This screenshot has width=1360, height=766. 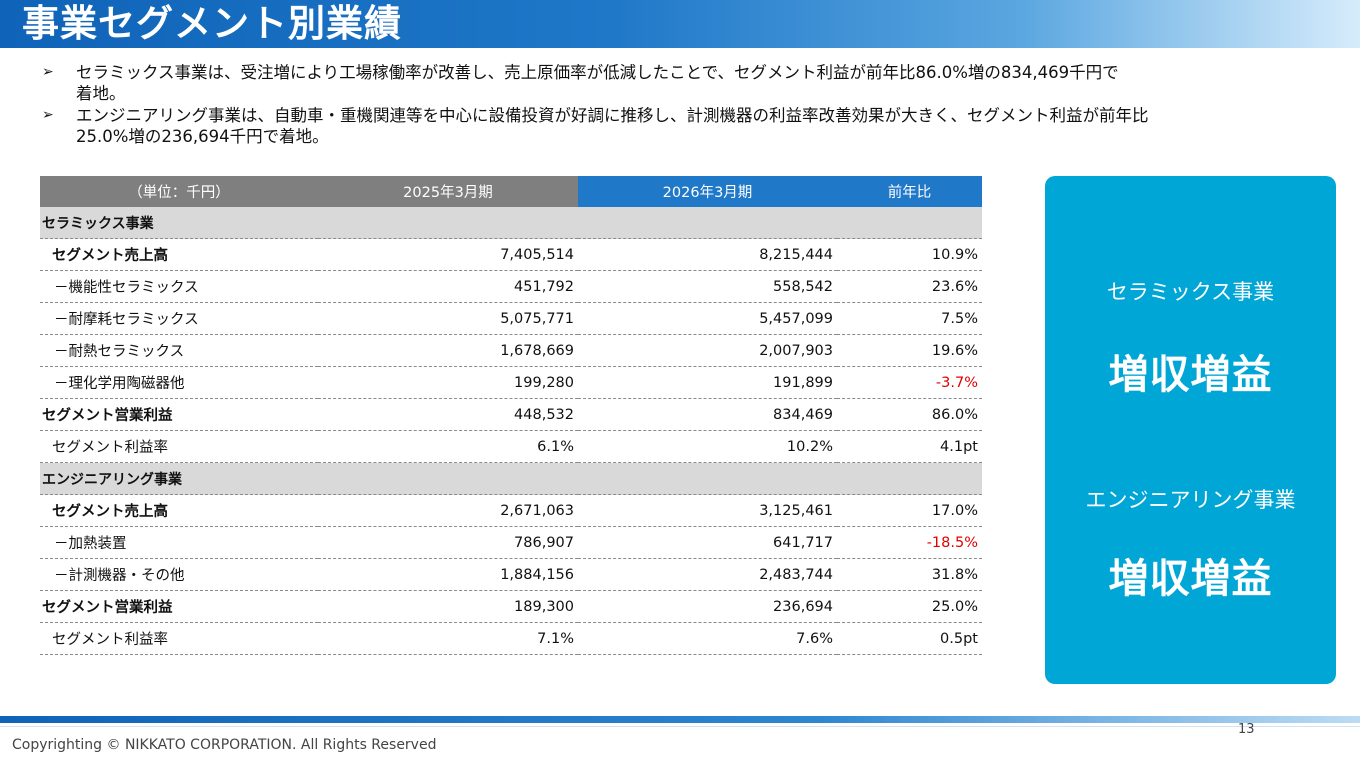 I want to click on value-2026: 3,125,461, so click(x=707, y=510).